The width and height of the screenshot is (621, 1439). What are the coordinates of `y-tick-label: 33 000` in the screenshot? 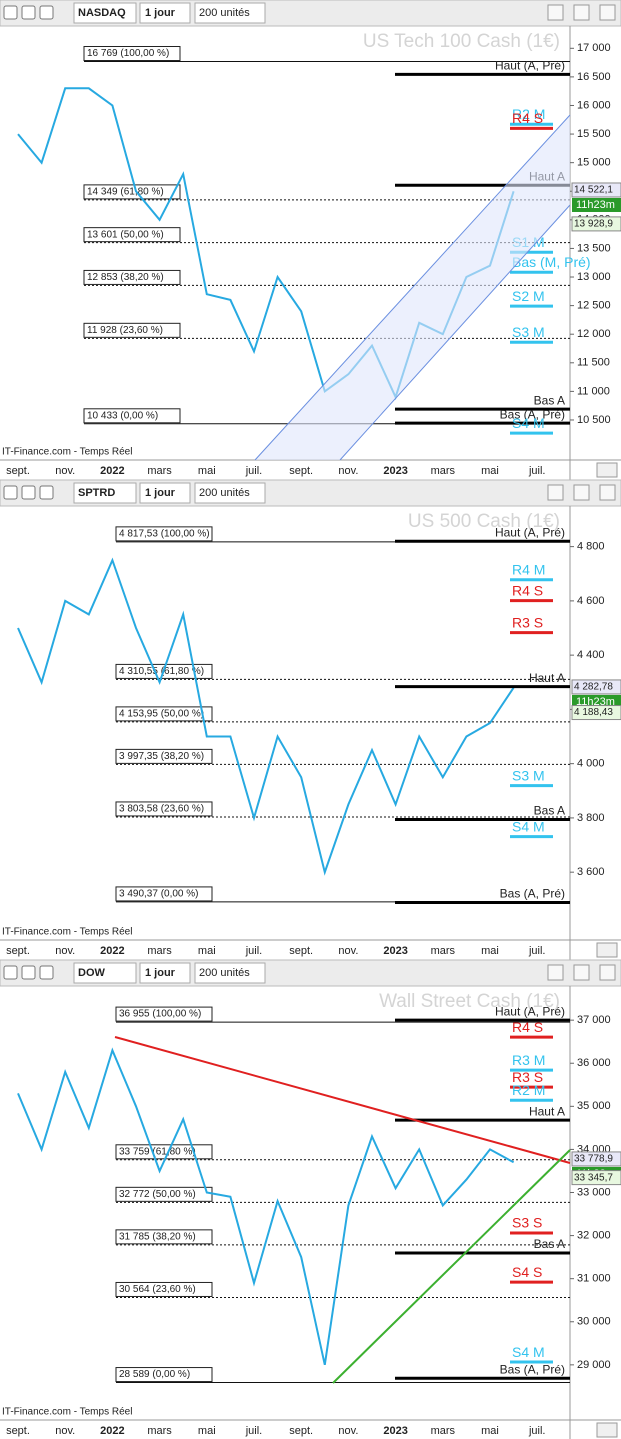 It's located at (594, 1192).